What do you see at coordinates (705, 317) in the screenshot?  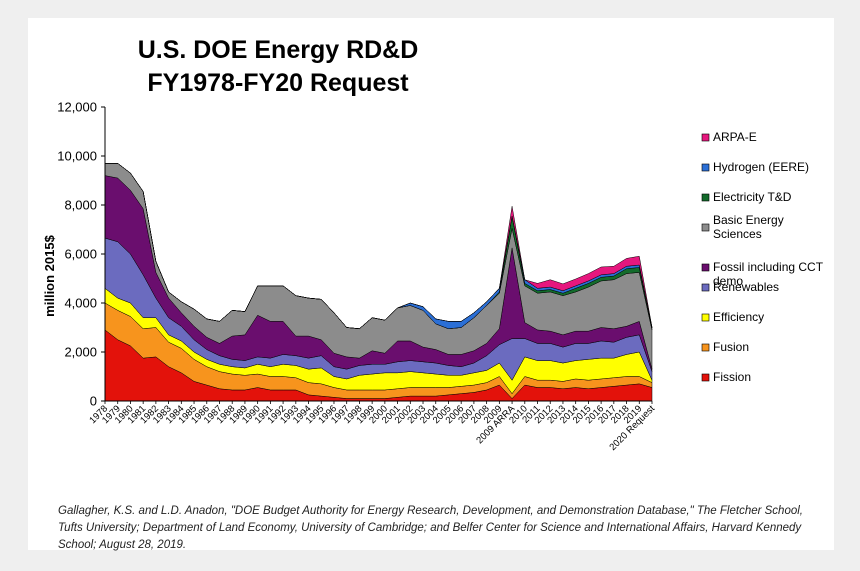 I see `legend-swatch-efficiency` at bounding box center [705, 317].